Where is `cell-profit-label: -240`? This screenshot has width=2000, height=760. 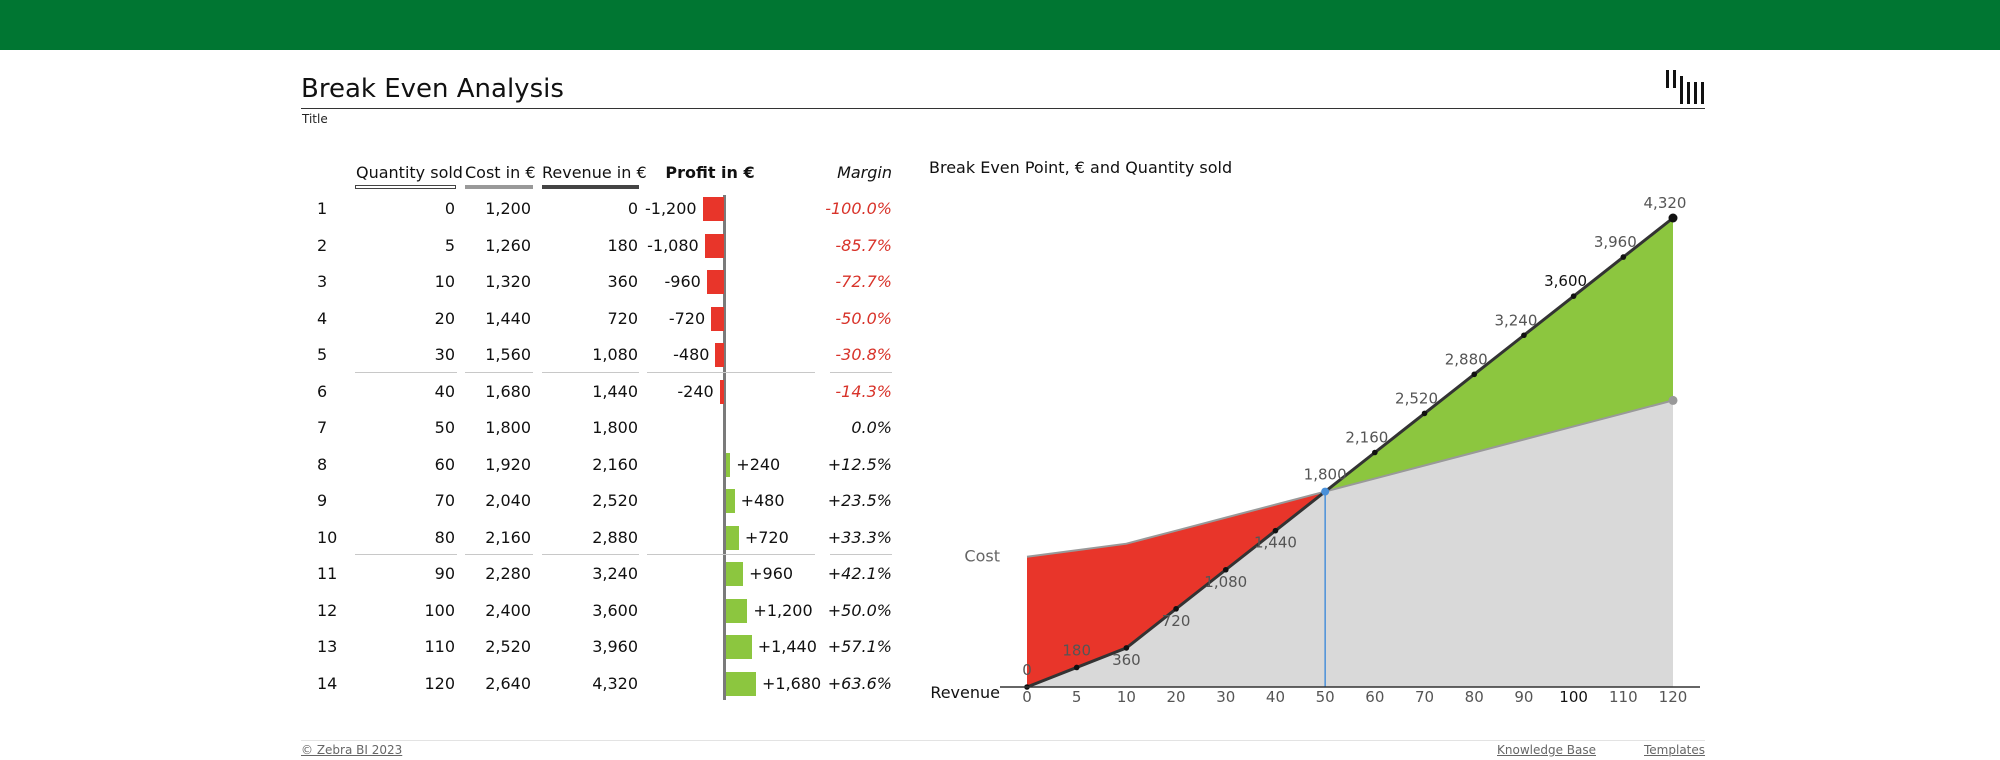 cell-profit-label: -240 is located at coordinates (695, 391).